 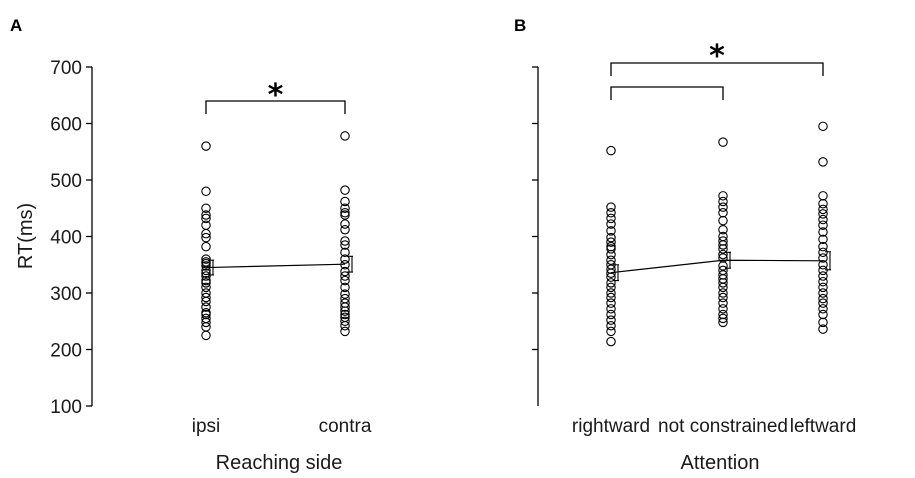 I want to click on panel-letter-B: B, so click(x=520, y=25).